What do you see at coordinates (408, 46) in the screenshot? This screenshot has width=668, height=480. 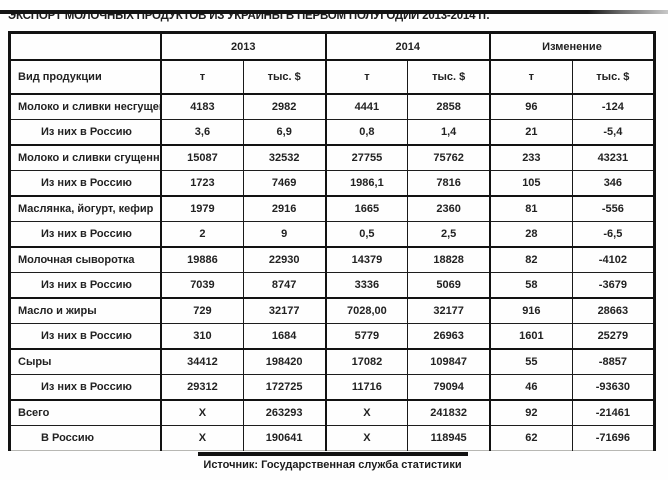 I see `group-header-2014: 2014` at bounding box center [408, 46].